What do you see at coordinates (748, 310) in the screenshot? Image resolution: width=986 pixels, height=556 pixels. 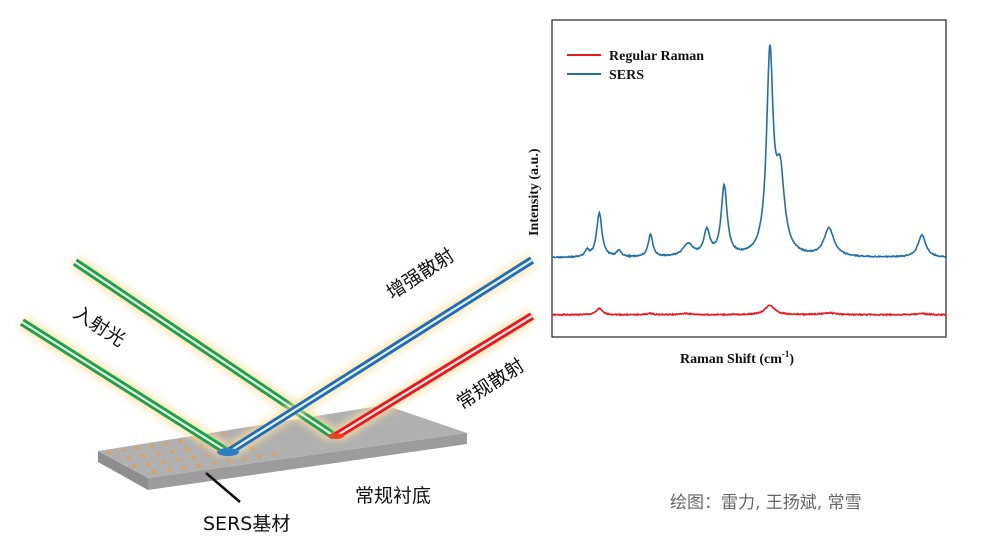 I see `series-line-regular-raman` at bounding box center [748, 310].